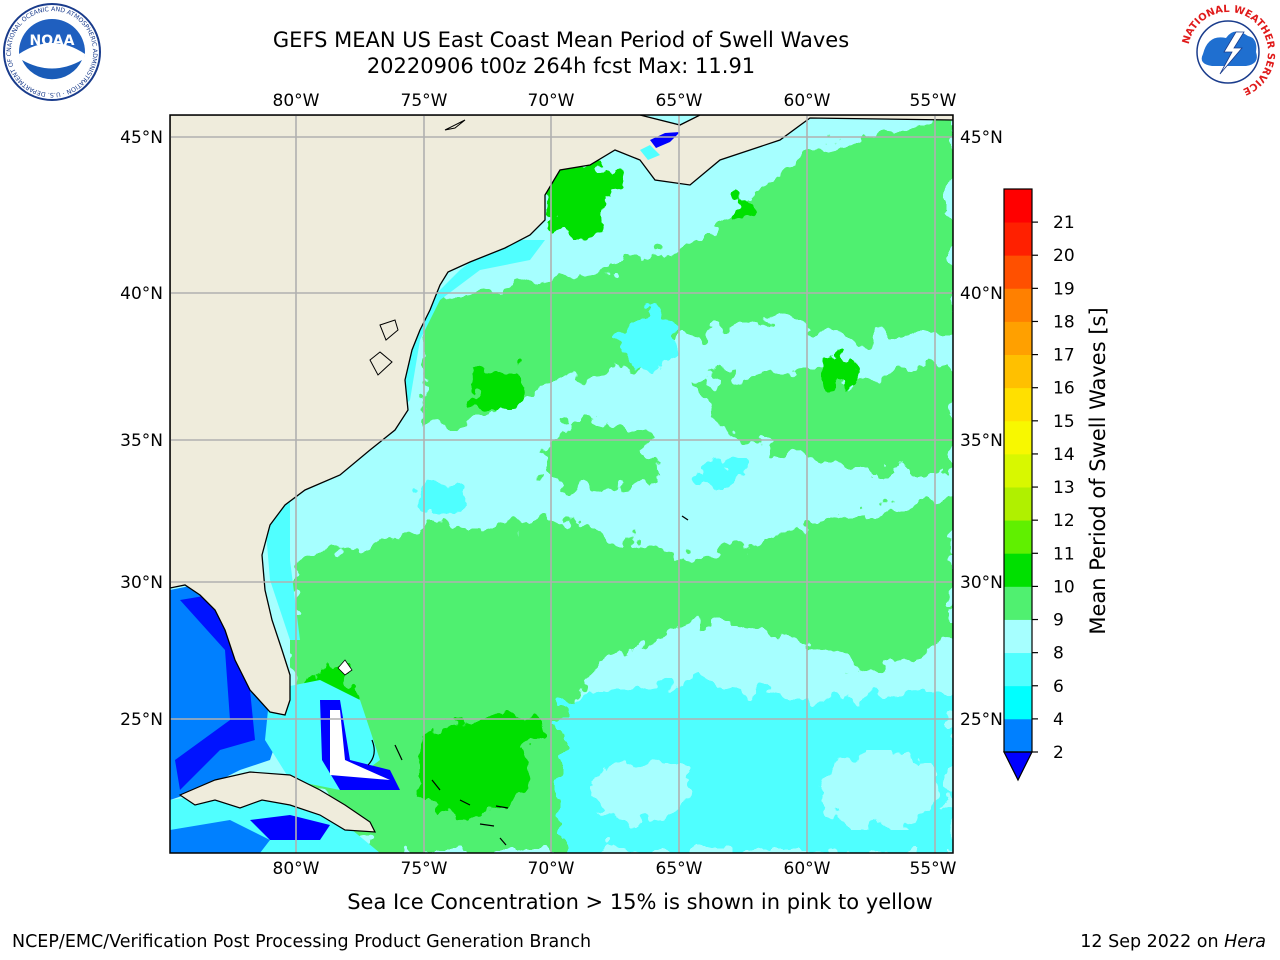 This screenshot has width=1280, height=960. What do you see at coordinates (1058, 720) in the screenshot?
I see `colorbar-tick-label: 4` at bounding box center [1058, 720].